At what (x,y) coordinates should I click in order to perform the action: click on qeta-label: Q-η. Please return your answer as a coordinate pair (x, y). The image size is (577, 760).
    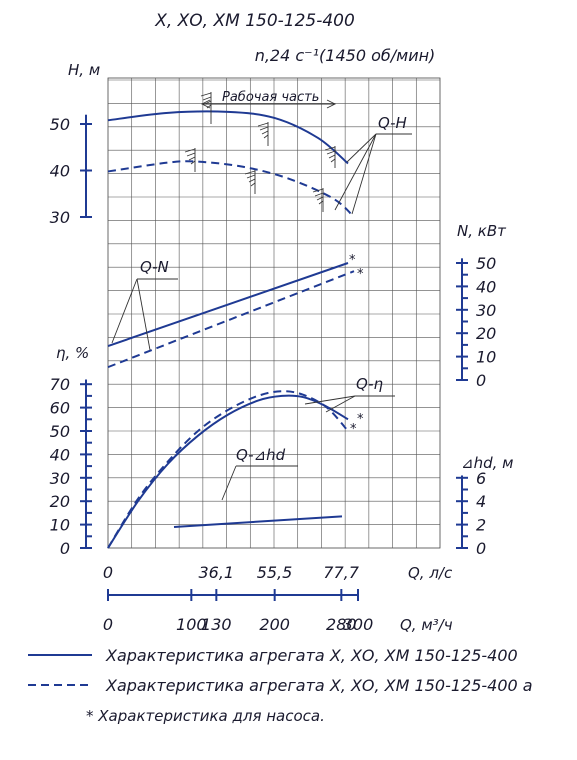
    Looking at the image, I should click on (369, 384).